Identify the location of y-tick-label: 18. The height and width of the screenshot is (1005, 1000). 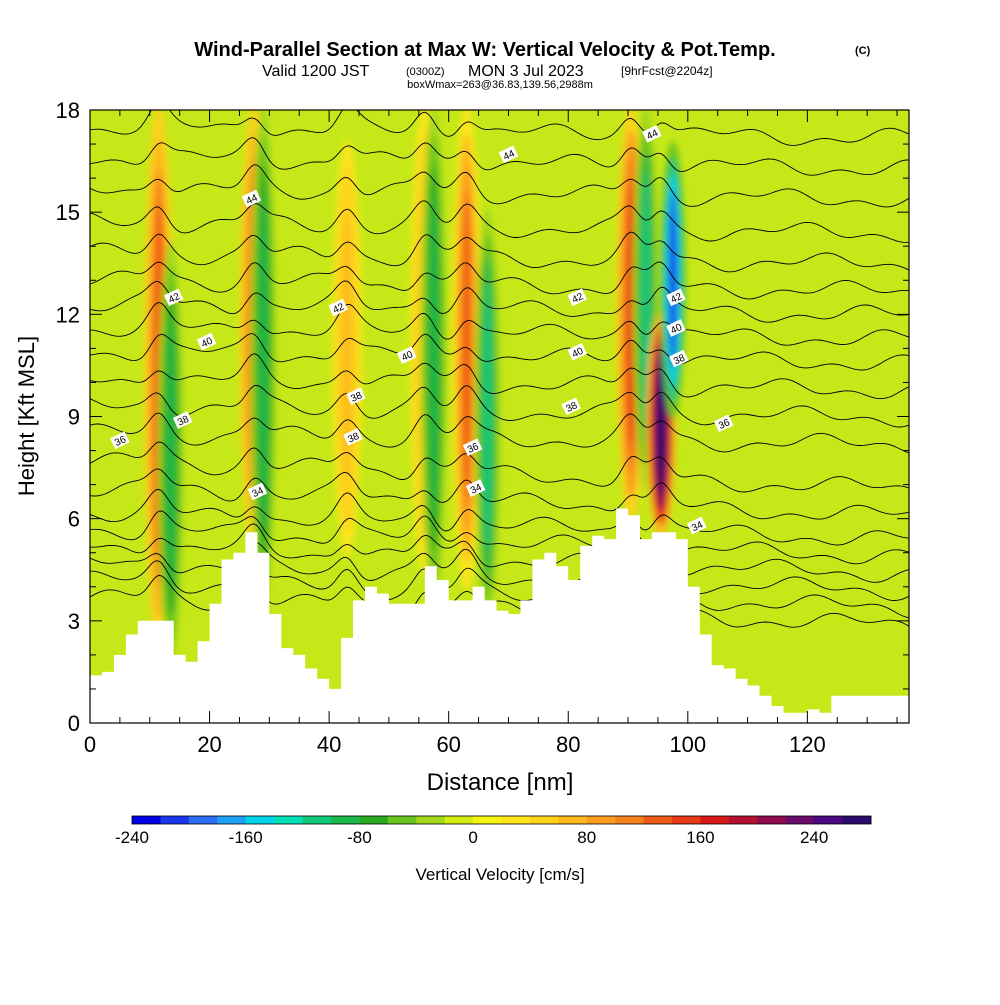
(68, 110).